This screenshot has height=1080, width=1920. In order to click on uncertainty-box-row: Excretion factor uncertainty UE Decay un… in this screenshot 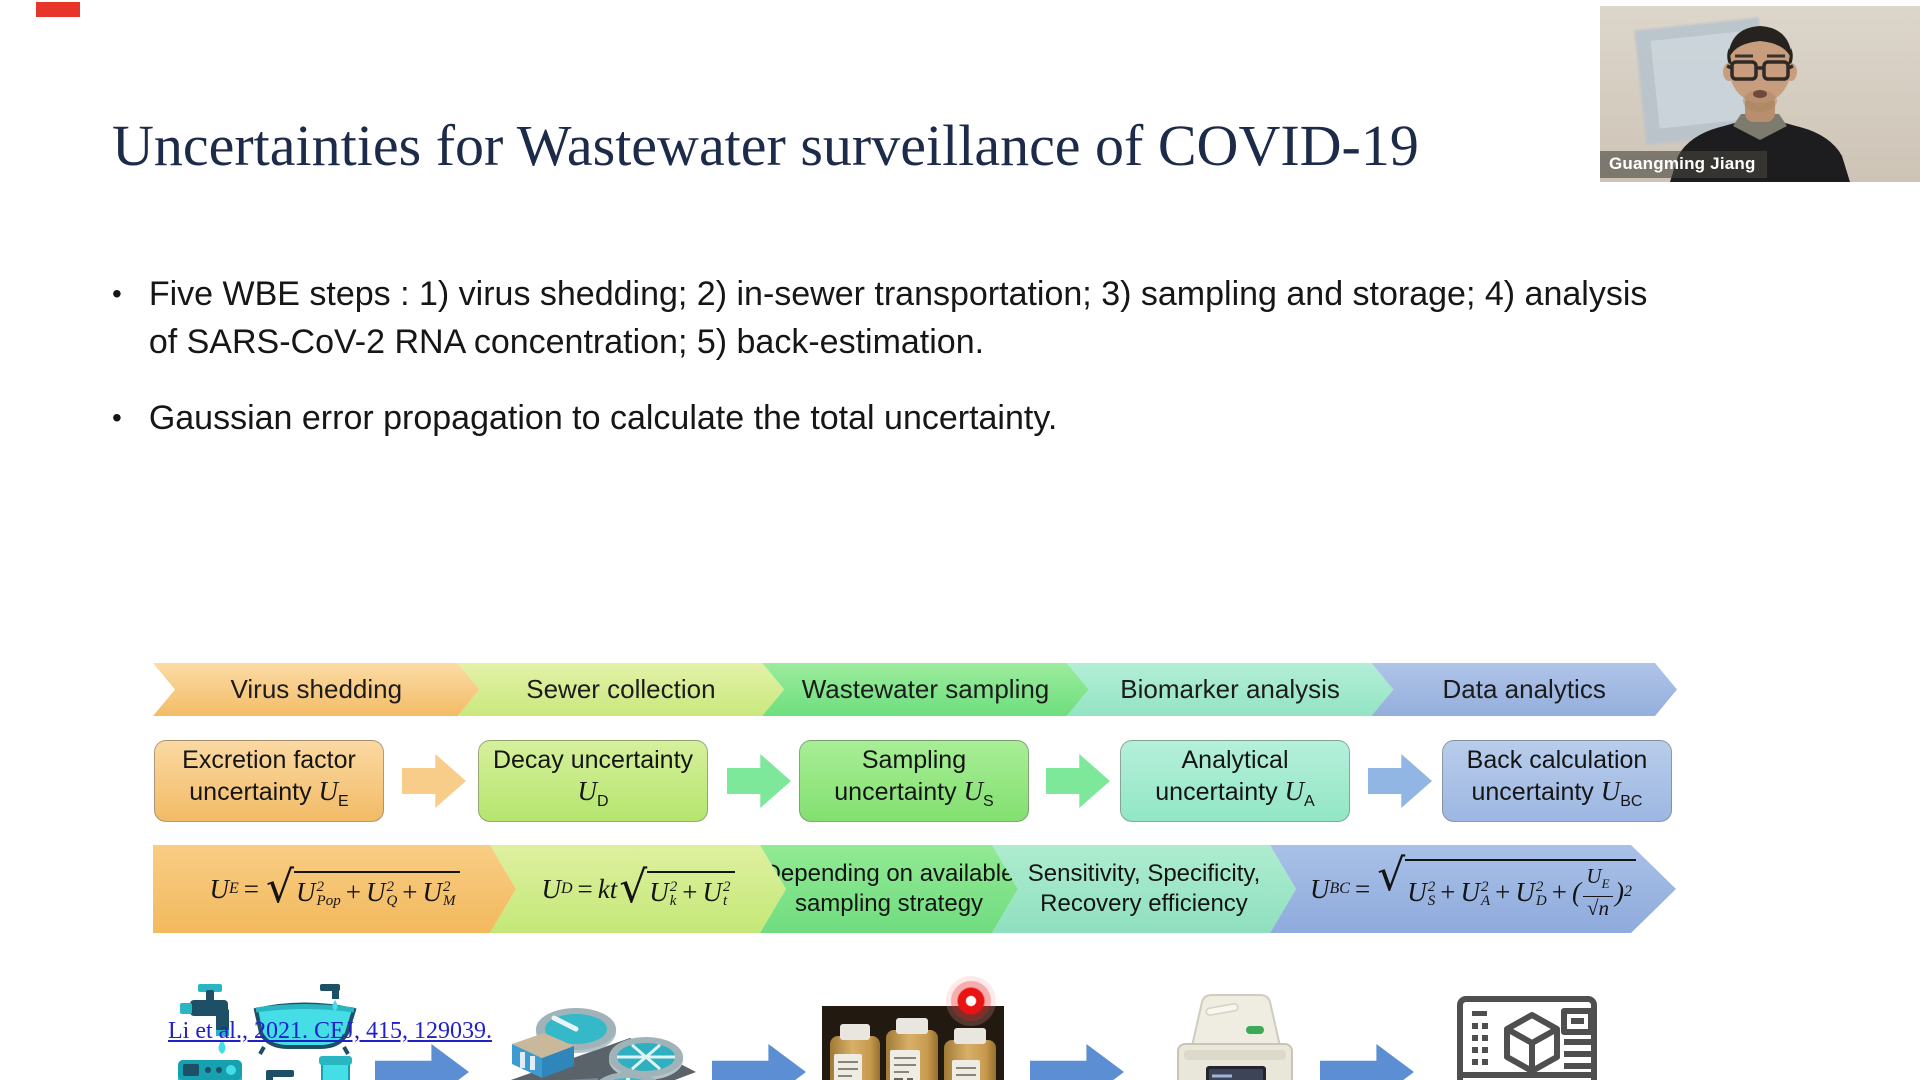, I will do `click(960, 781)`.